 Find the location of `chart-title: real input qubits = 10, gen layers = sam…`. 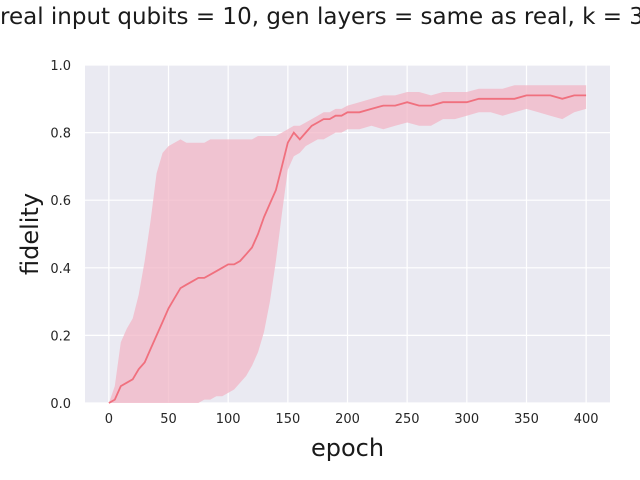

chart-title: real input qubits = 10, gen layers = sam… is located at coordinates (320, 17).